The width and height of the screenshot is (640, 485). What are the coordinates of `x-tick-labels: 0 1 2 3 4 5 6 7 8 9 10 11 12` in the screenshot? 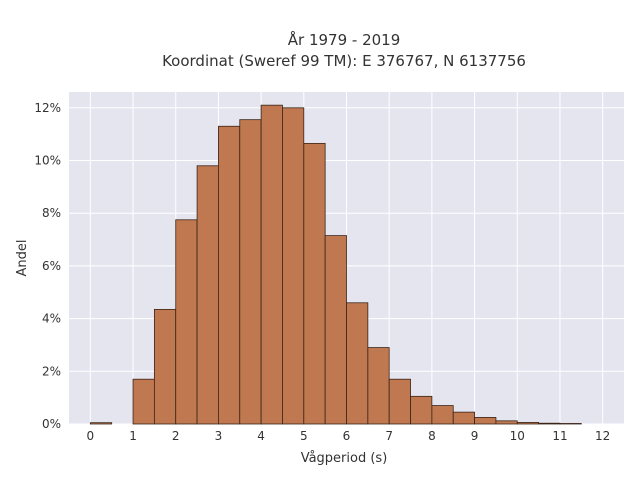 It's located at (349, 436).